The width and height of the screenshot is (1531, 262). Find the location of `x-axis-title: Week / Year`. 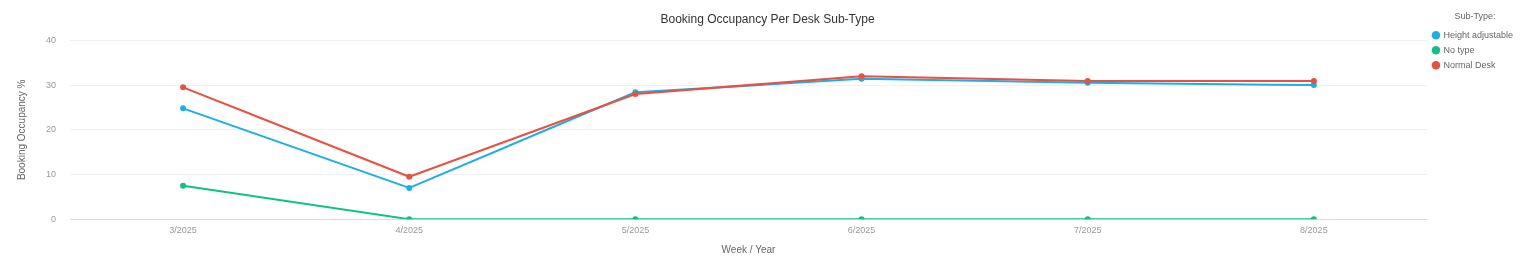

x-axis-title: Week / Year is located at coordinates (749, 249).